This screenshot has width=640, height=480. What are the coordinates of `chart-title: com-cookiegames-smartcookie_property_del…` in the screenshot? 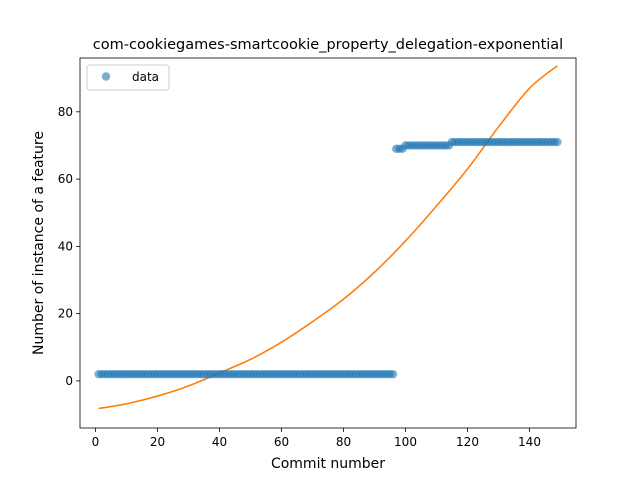 It's located at (328, 45).